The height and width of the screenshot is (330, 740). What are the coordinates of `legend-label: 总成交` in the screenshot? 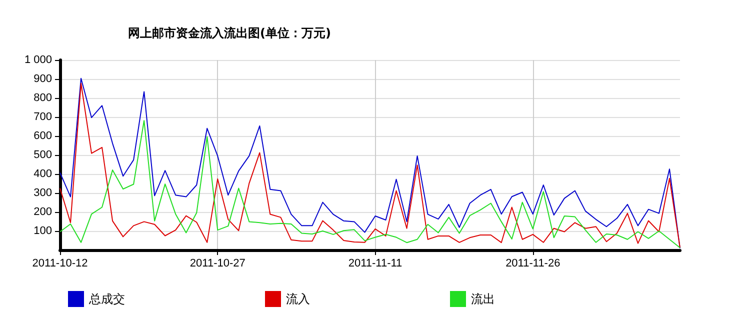 It's located at (106, 299).